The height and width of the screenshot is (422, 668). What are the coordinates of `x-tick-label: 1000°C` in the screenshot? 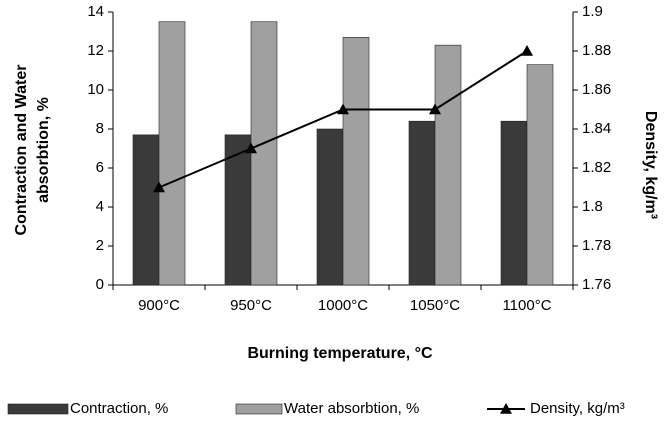 It's located at (343, 305).